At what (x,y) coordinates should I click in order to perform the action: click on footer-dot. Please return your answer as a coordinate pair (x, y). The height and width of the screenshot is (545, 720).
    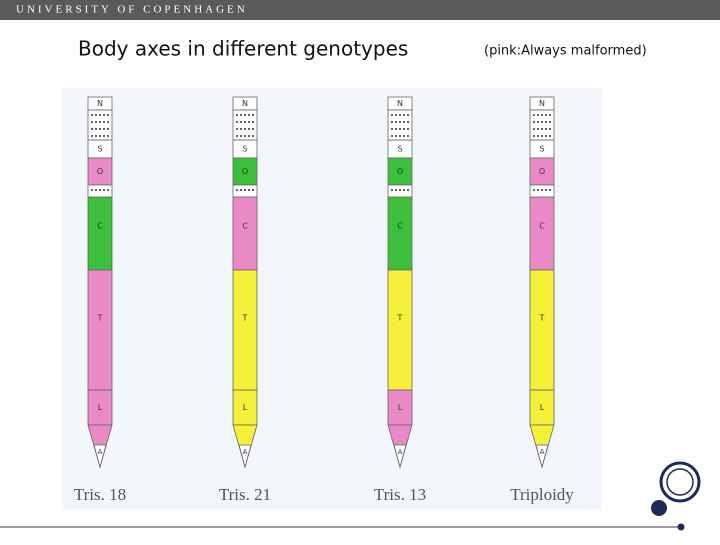
    Looking at the image, I should click on (681, 527).